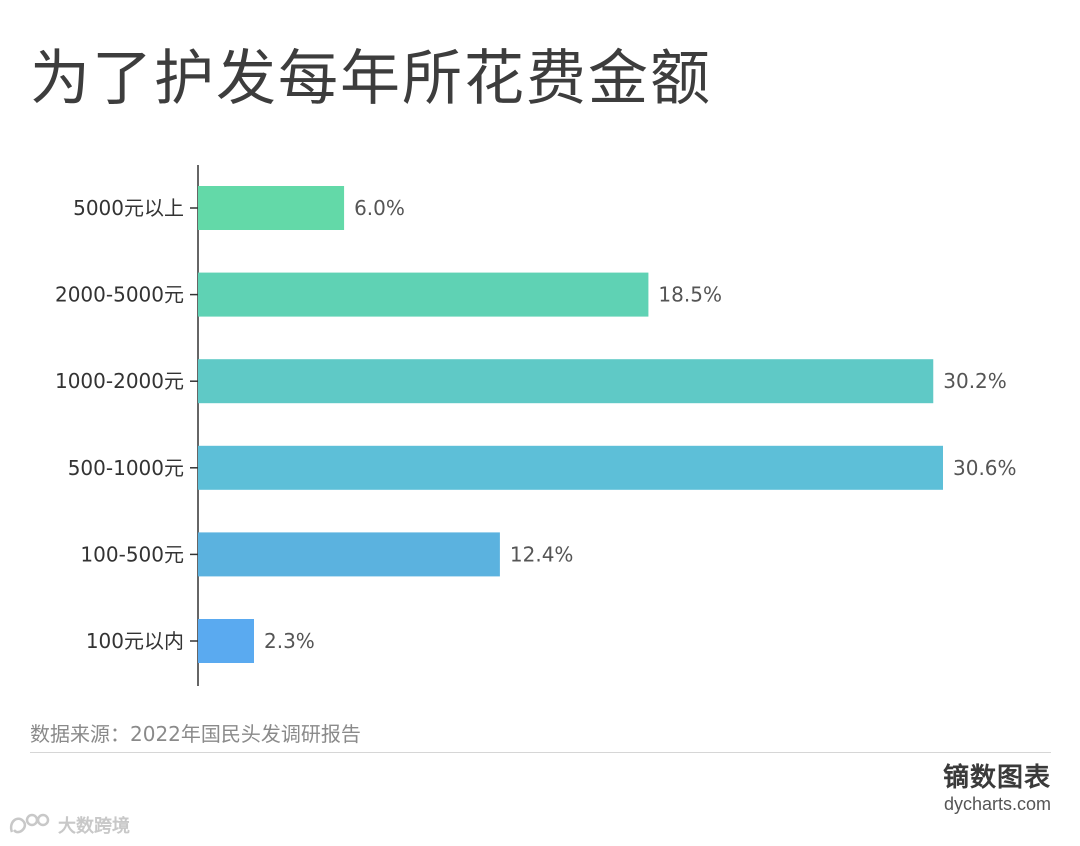 The height and width of the screenshot is (846, 1080). Describe the element at coordinates (119, 295) in the screenshot. I see `category-label: 2000-5000元` at that location.